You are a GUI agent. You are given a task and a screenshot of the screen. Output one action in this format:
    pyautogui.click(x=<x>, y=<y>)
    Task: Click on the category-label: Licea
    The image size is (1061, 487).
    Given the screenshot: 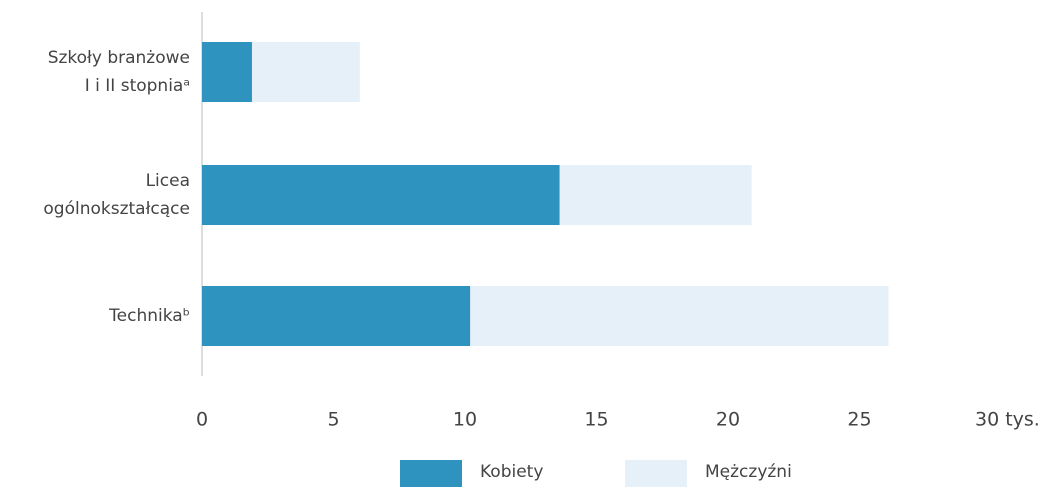 What is the action you would take?
    pyautogui.click(x=168, y=181)
    